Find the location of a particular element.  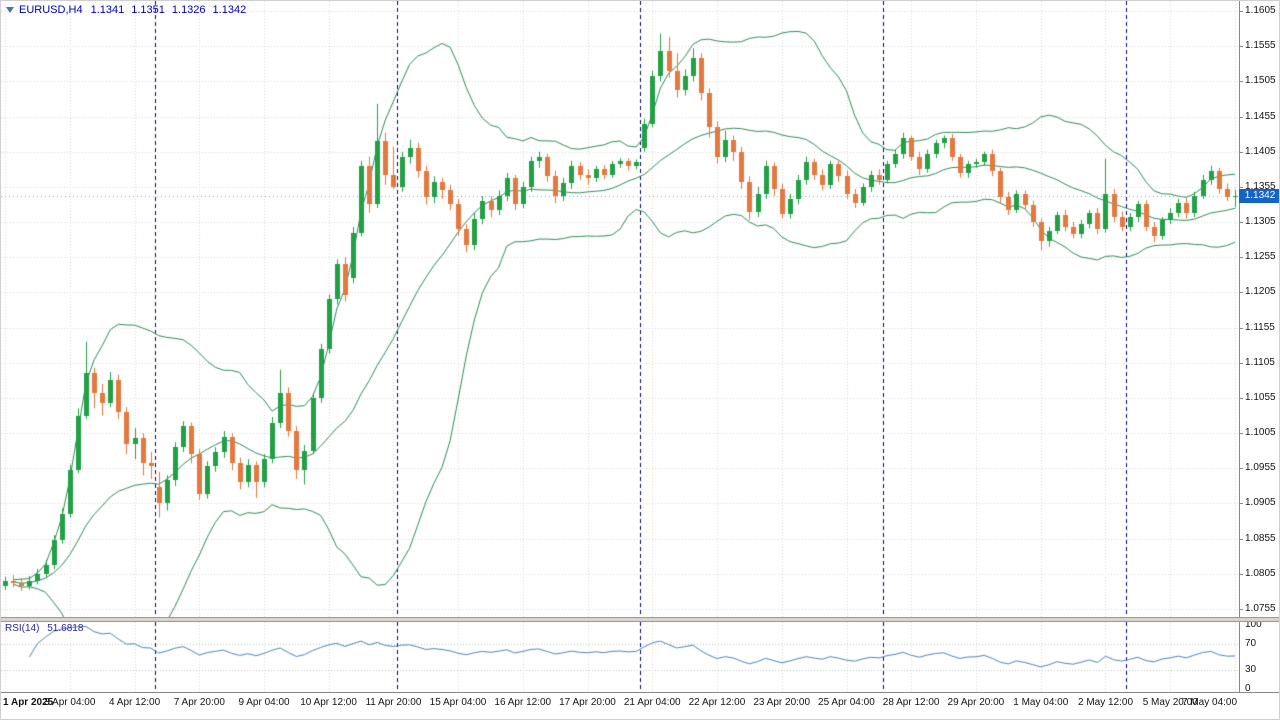

time-axis-label: 21 Apr 04:00 is located at coordinates (652, 702).